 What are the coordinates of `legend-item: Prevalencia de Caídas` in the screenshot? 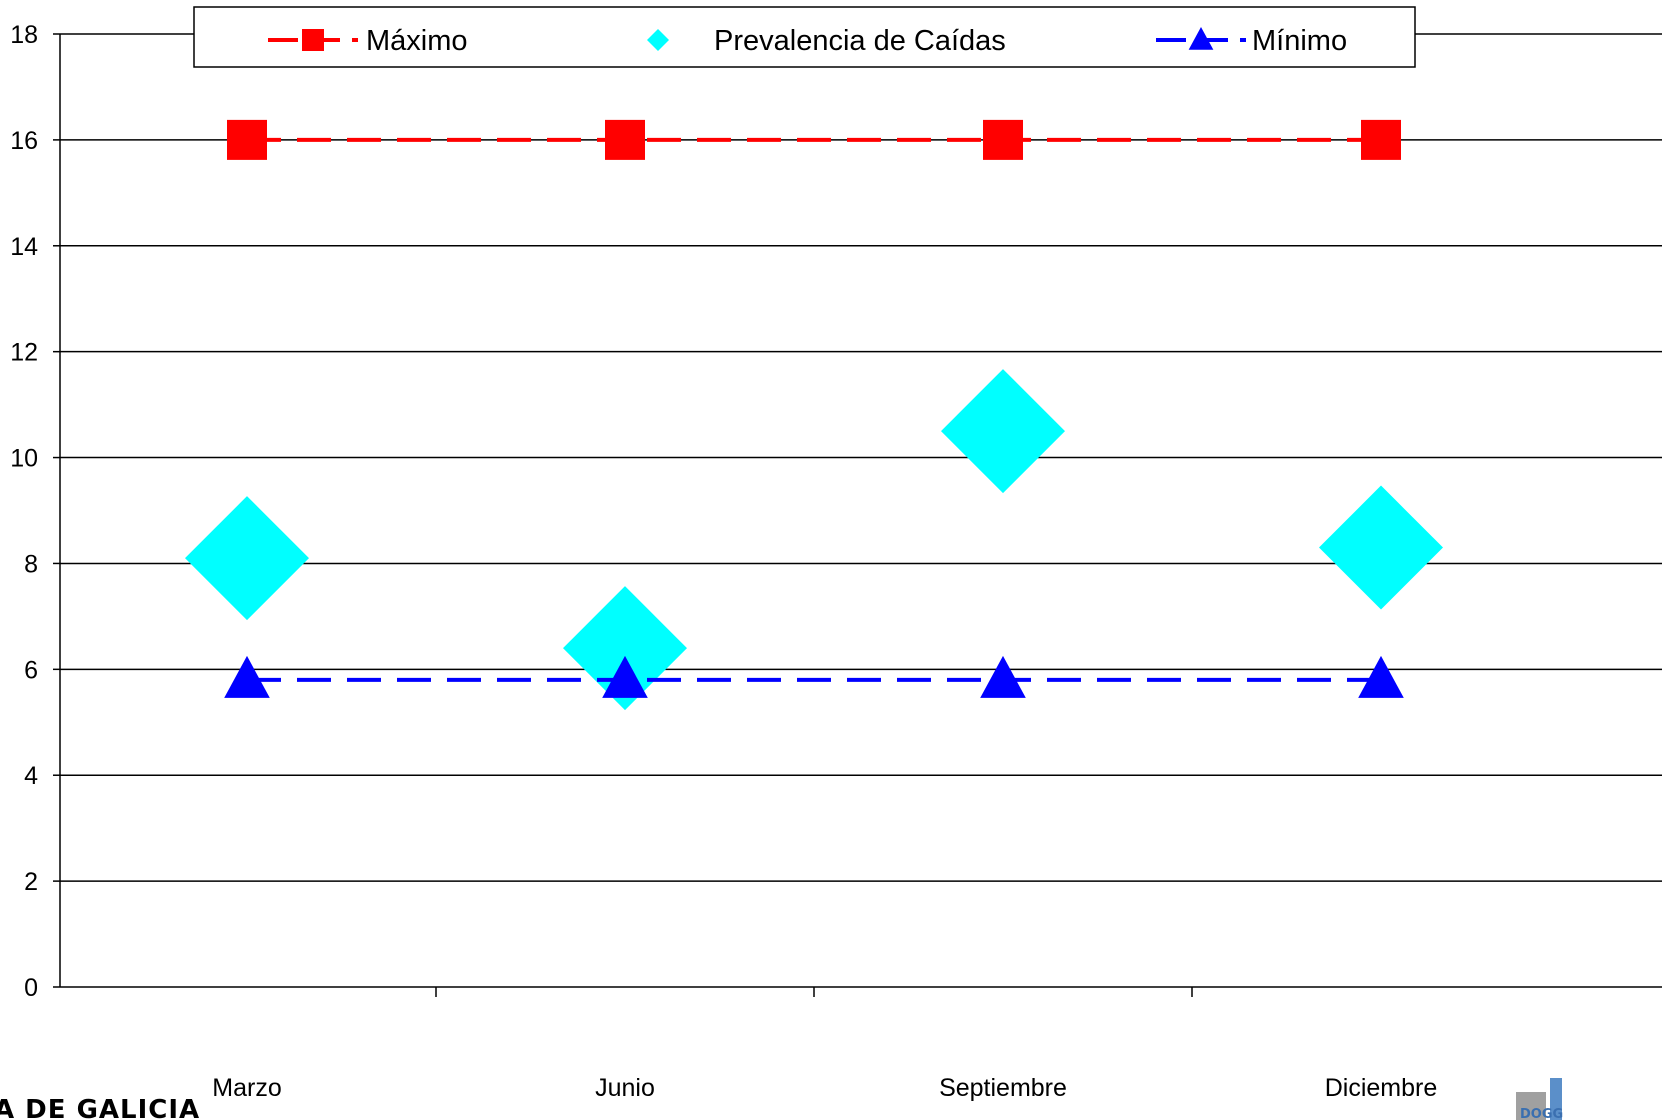 It's located at (826, 41).